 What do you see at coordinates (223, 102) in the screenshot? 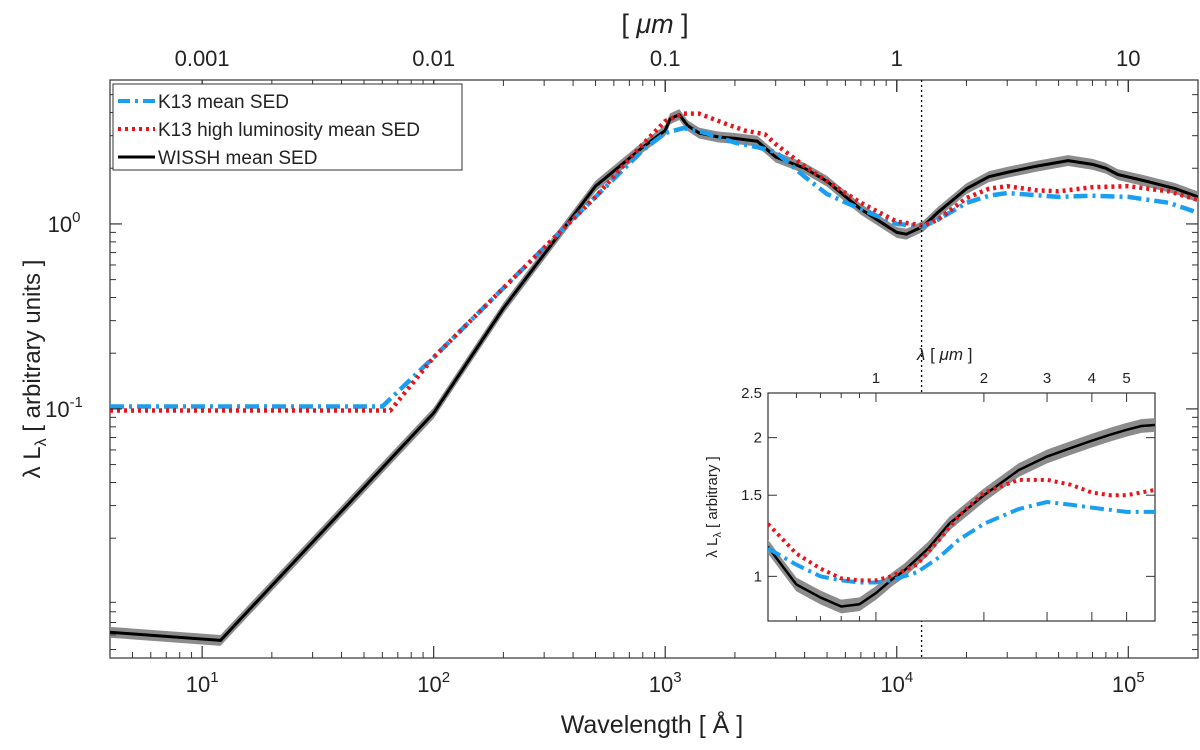
I see `legend-label-k13-mean: K13 mean SED` at bounding box center [223, 102].